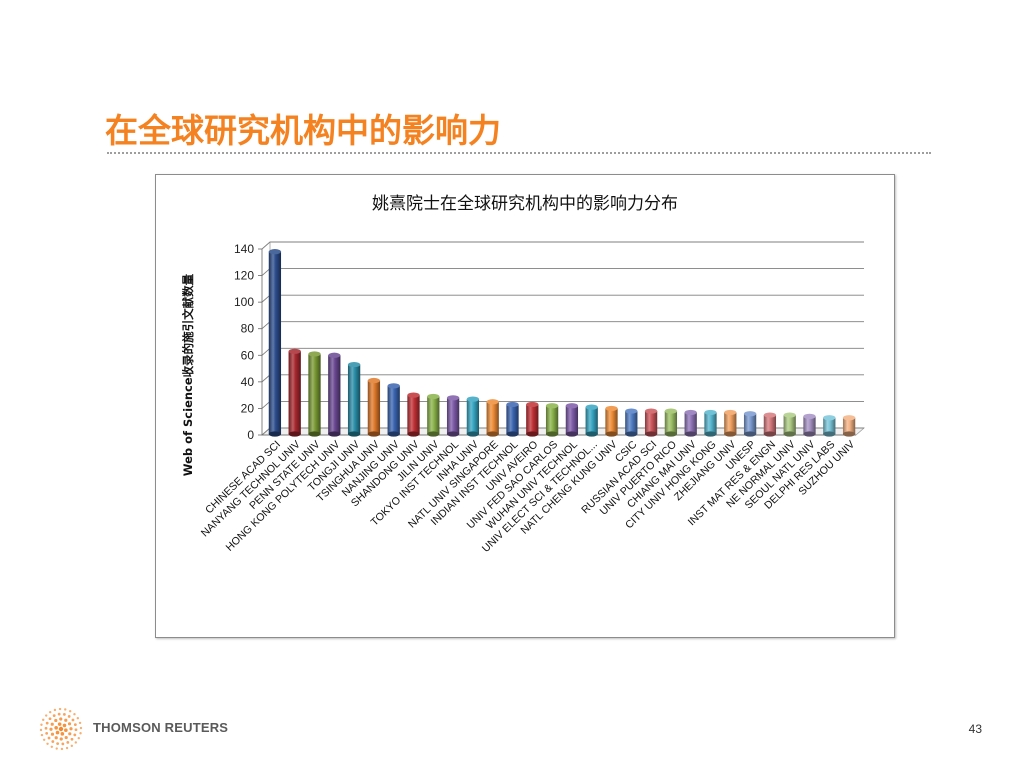 This screenshot has width=1024, height=768. Describe the element at coordinates (519, 153) in the screenshot. I see `title-divider` at that location.